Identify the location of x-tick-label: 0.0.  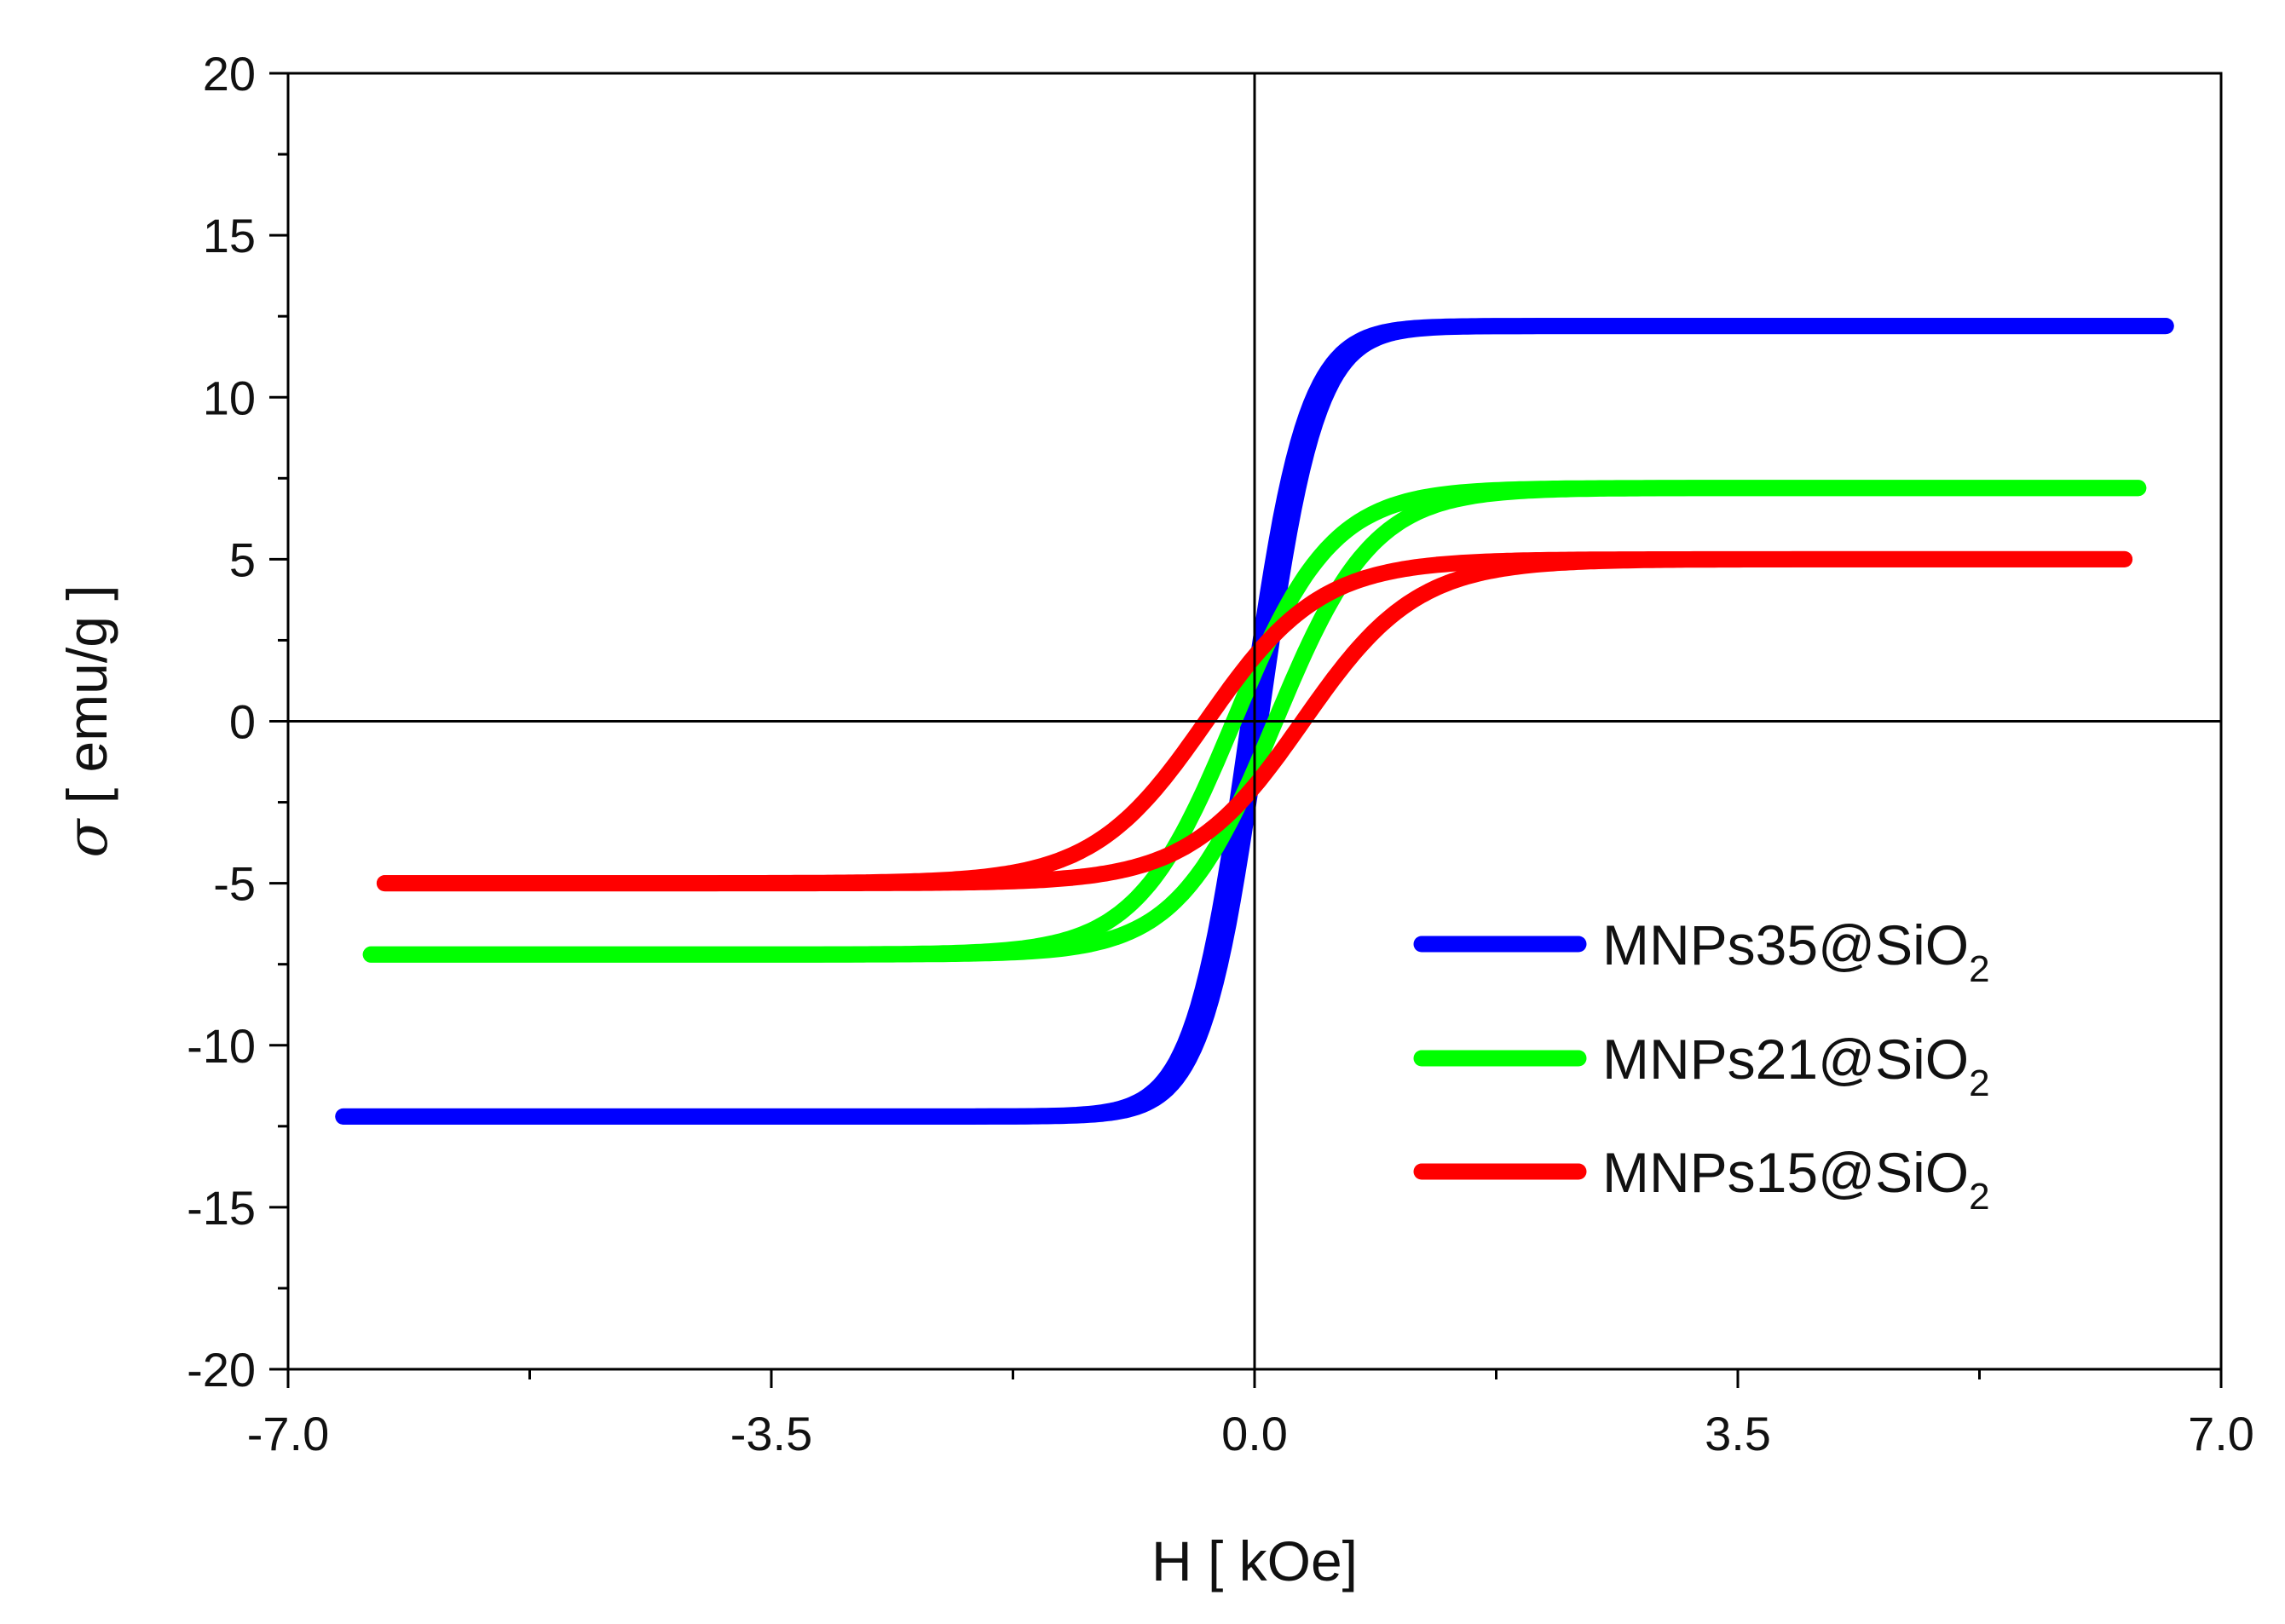
(1255, 1433).